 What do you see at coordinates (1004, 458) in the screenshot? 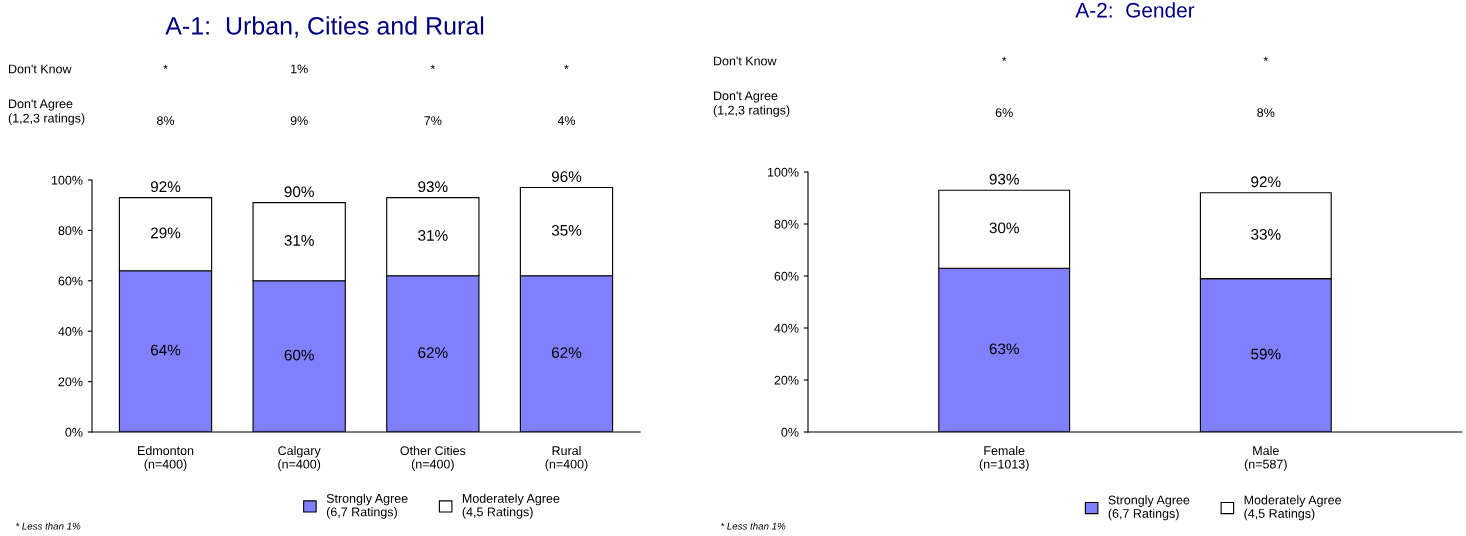
I see `x-tick-label: Female (n=1013)` at bounding box center [1004, 458].